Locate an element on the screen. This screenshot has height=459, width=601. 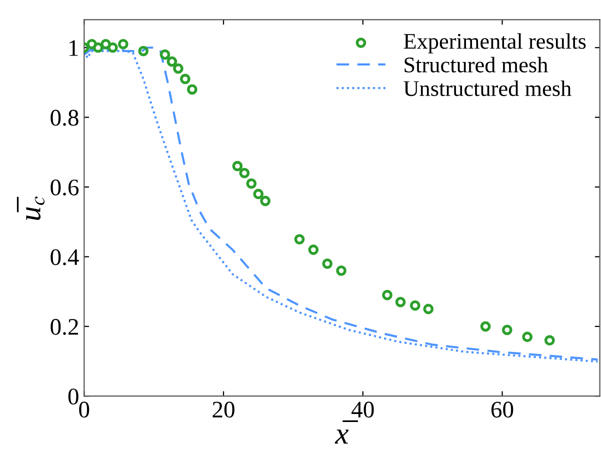
legend-label: Unstructured mesh is located at coordinates (488, 88).